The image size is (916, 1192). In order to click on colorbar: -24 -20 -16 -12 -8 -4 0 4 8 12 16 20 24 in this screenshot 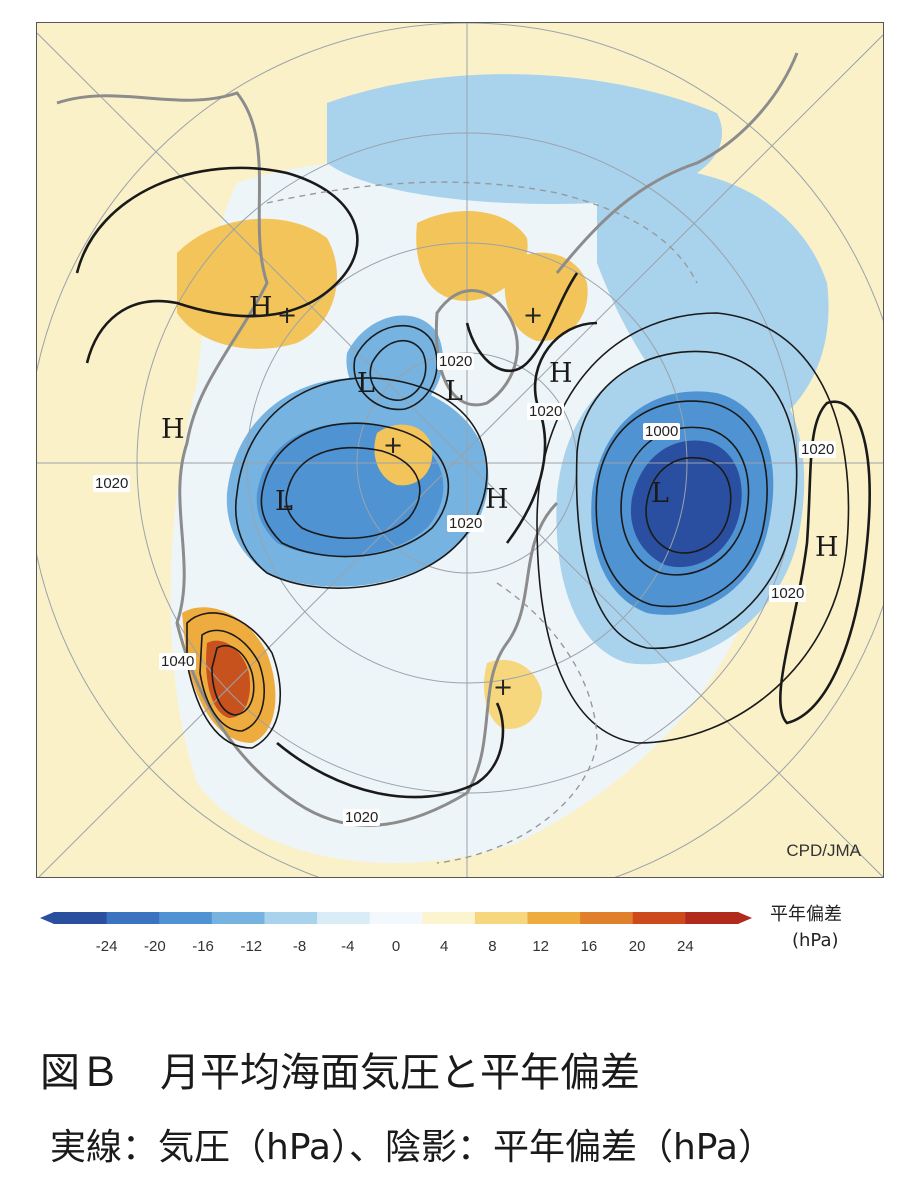, I will do `click(396, 941)`.